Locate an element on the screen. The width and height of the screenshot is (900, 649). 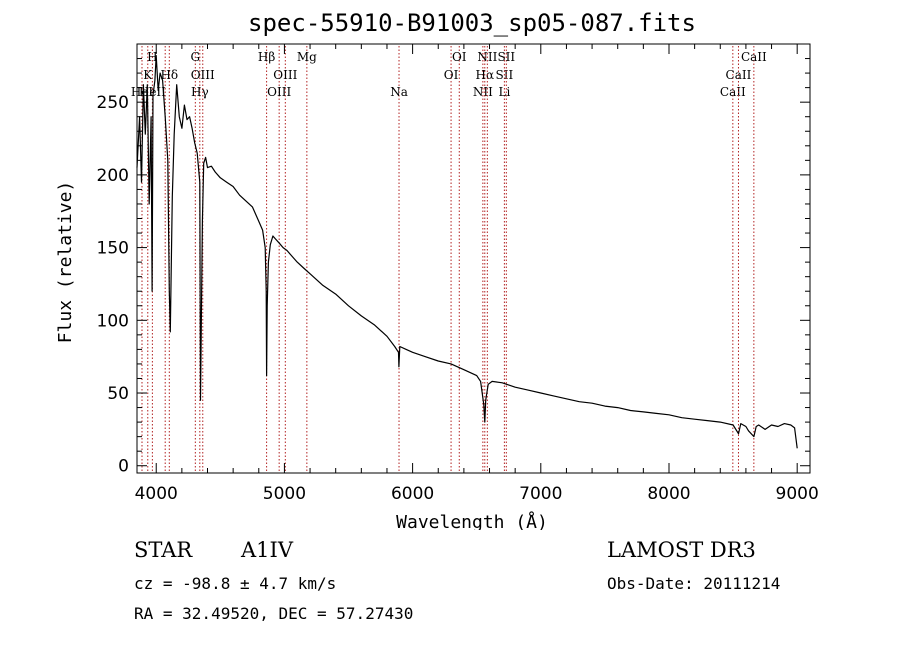
marker-label-6563-1: Hα is located at coordinates (484, 75).